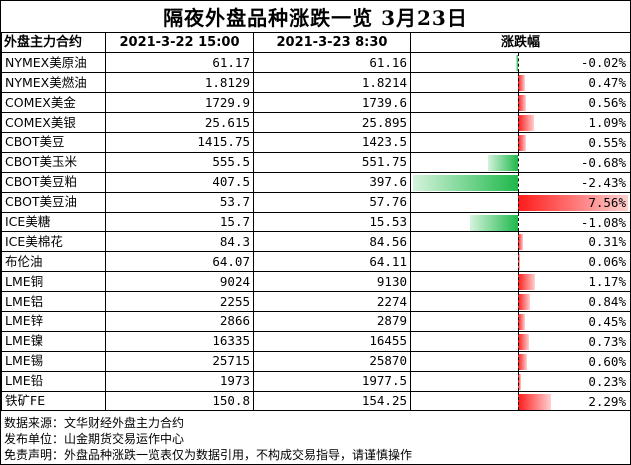  What do you see at coordinates (53, 381) in the screenshot?
I see `contract-name: LME铅` at bounding box center [53, 381].